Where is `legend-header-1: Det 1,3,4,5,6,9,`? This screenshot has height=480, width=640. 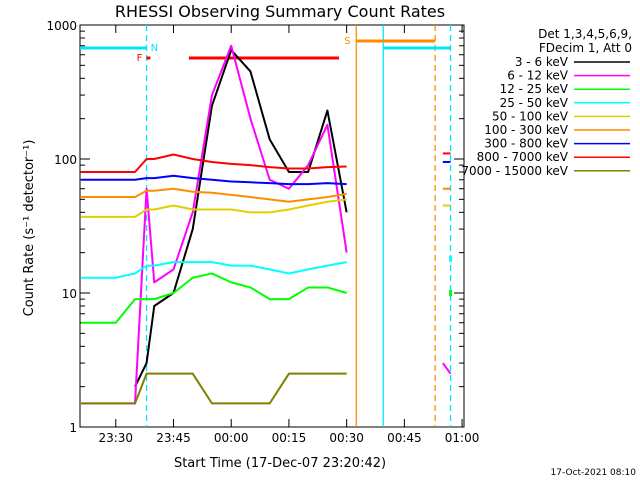
legend-header-1: Det 1,3,4,5,6,9, is located at coordinates (585, 34).